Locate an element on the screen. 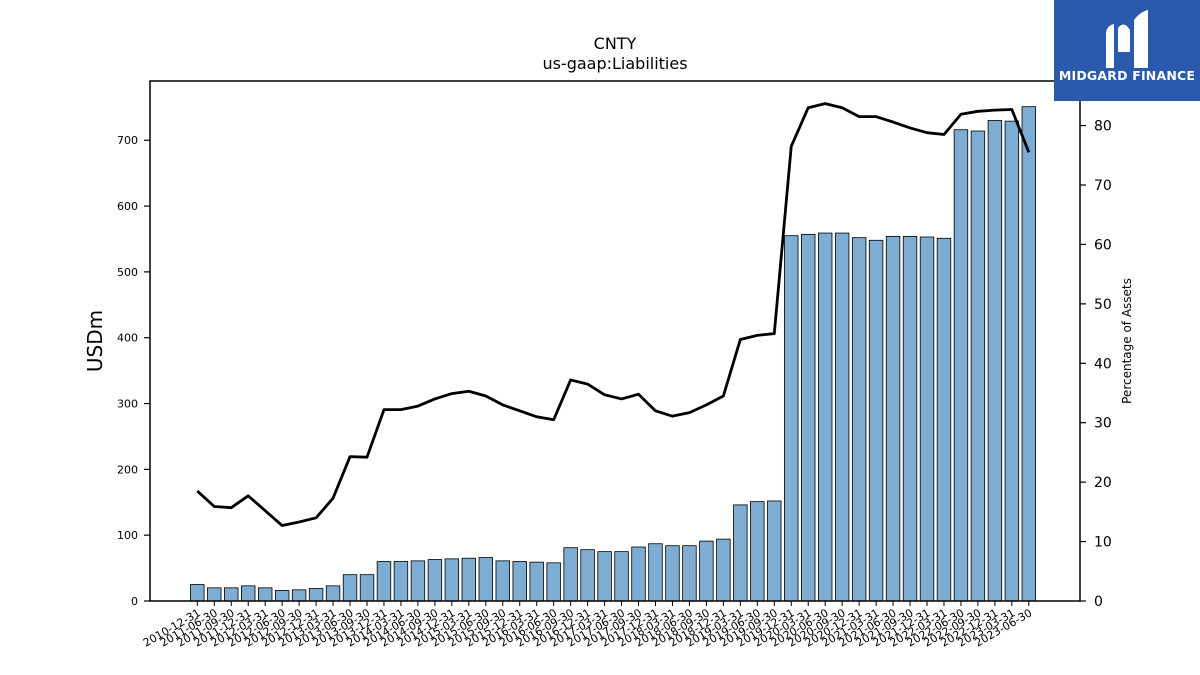 The width and height of the screenshot is (1200, 675). y2-tick-label: 0 is located at coordinates (1098, 602).